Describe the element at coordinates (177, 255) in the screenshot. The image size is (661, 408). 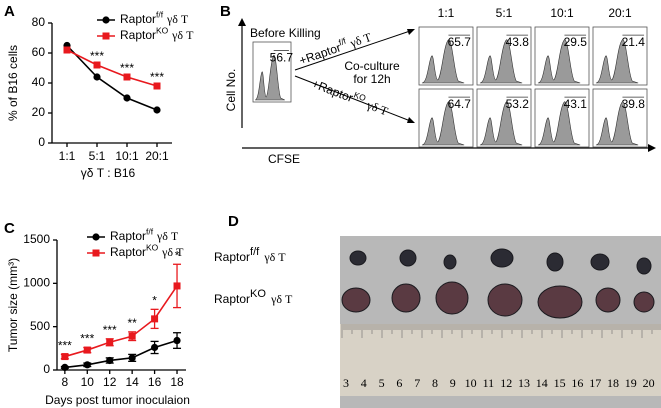
I see `significance: *` at that location.